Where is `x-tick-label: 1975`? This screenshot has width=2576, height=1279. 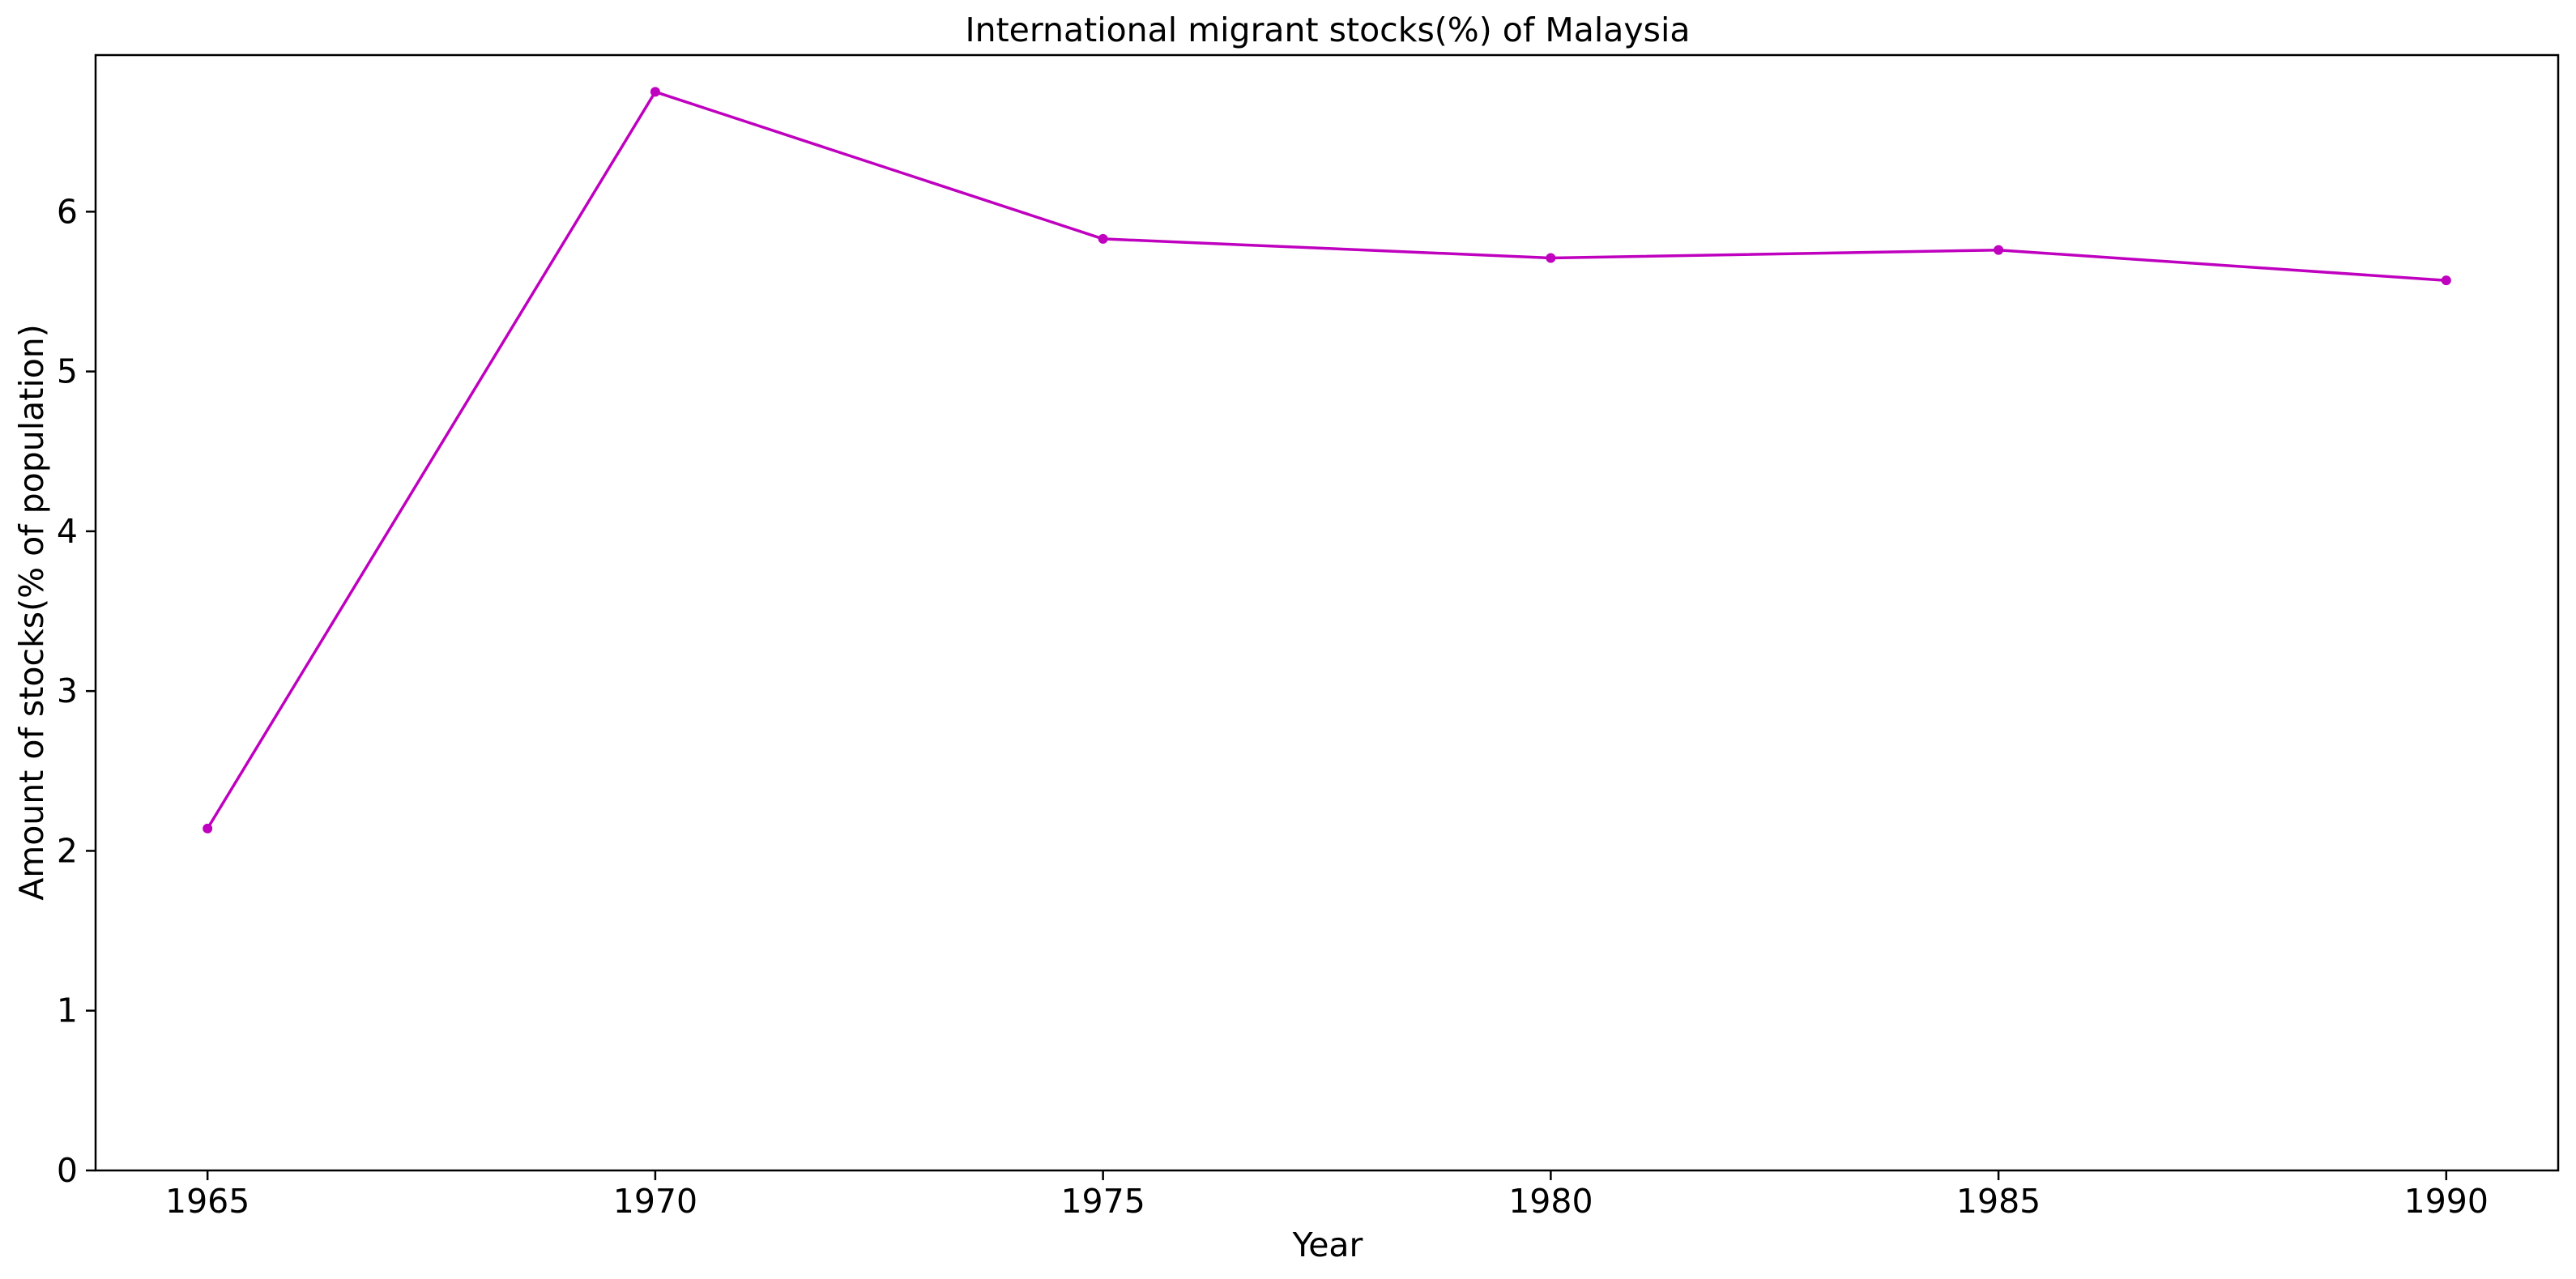
x-tick-label: 1975 is located at coordinates (1102, 1201).